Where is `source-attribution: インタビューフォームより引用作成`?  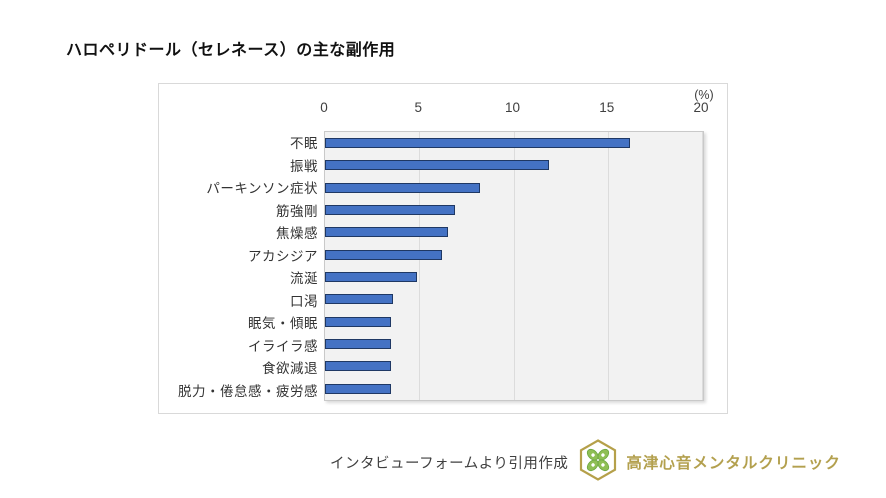 source-attribution: インタビューフォームより引用作成 is located at coordinates (449, 463).